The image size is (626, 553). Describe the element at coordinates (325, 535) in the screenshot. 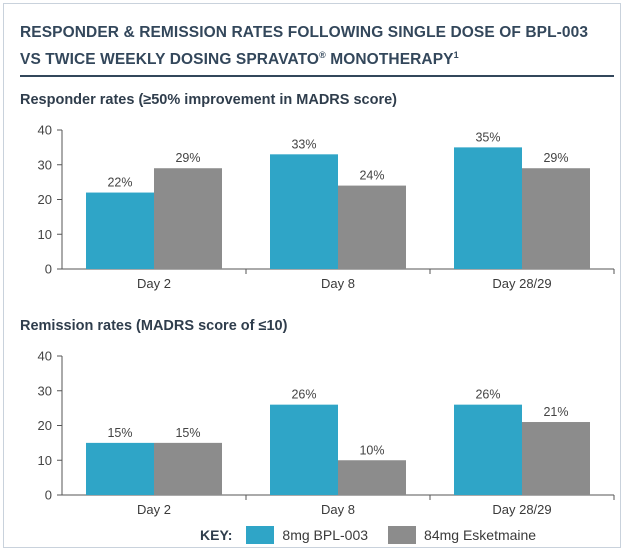

I see `legend-label-bpl003: 8mg BPL-003` at that location.